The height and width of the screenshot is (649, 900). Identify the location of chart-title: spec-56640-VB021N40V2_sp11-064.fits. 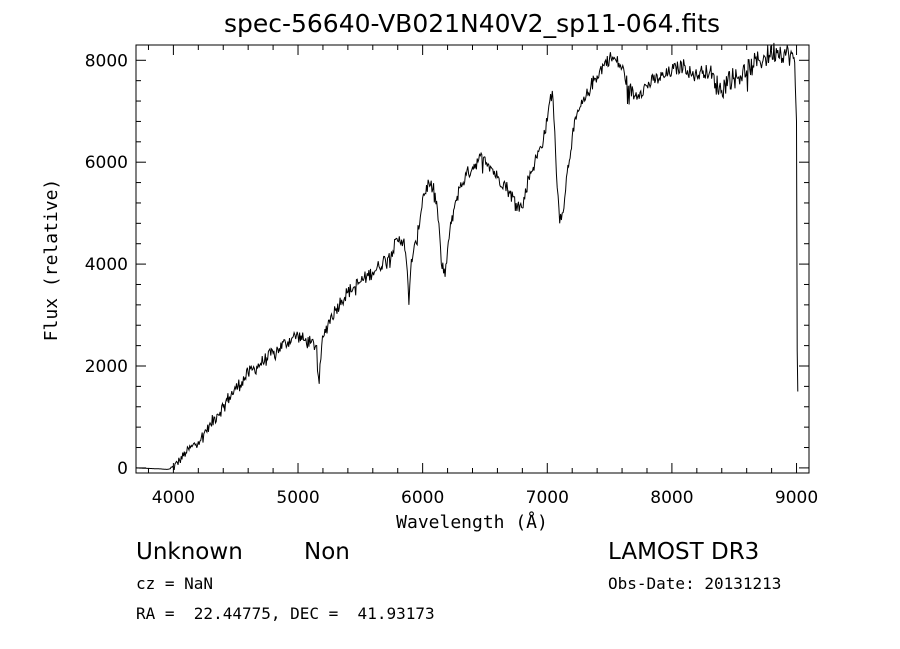
(472, 23).